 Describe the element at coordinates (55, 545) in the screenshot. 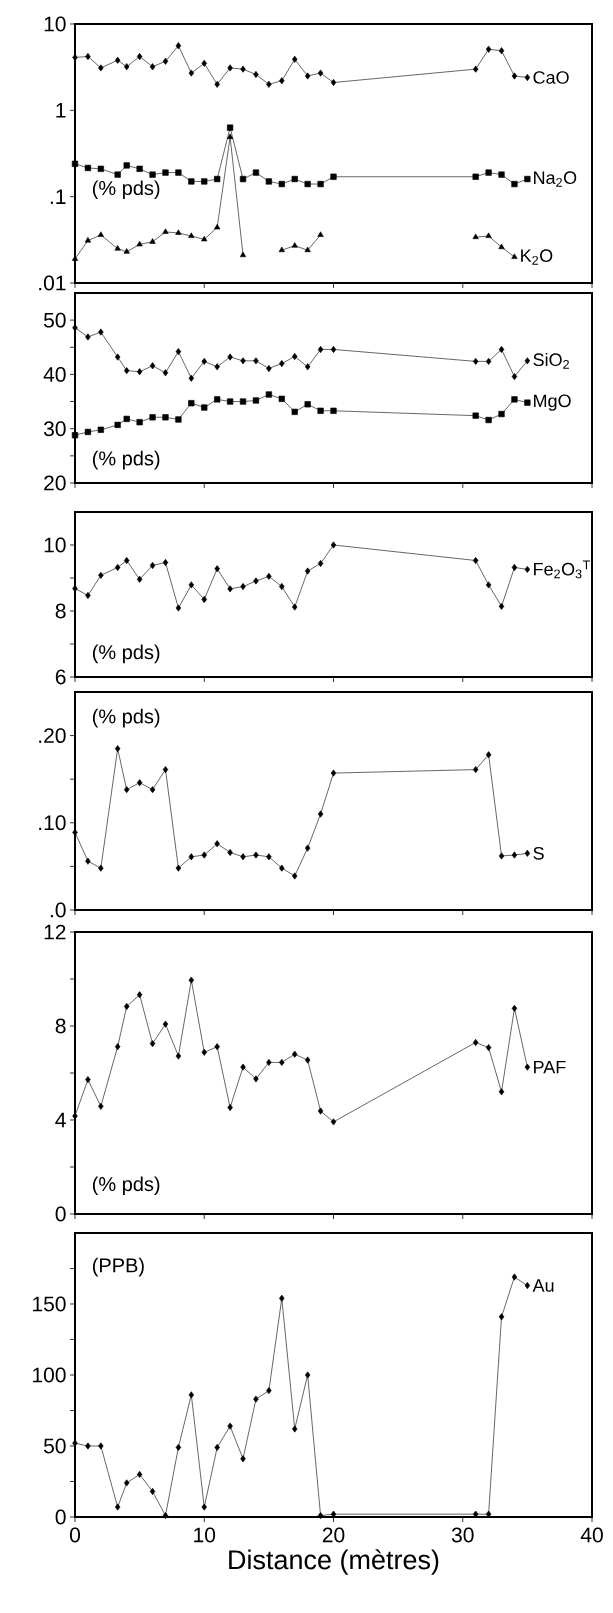

I see `y-tick-label: 10` at that location.